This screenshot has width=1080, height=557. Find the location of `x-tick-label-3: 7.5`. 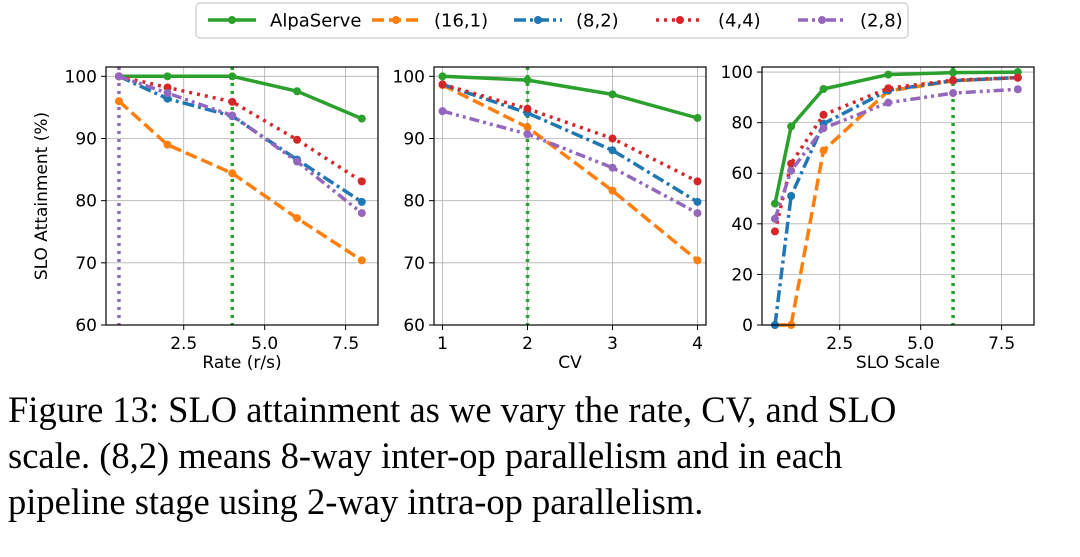

x-tick-label-3: 7.5 is located at coordinates (1001, 344).